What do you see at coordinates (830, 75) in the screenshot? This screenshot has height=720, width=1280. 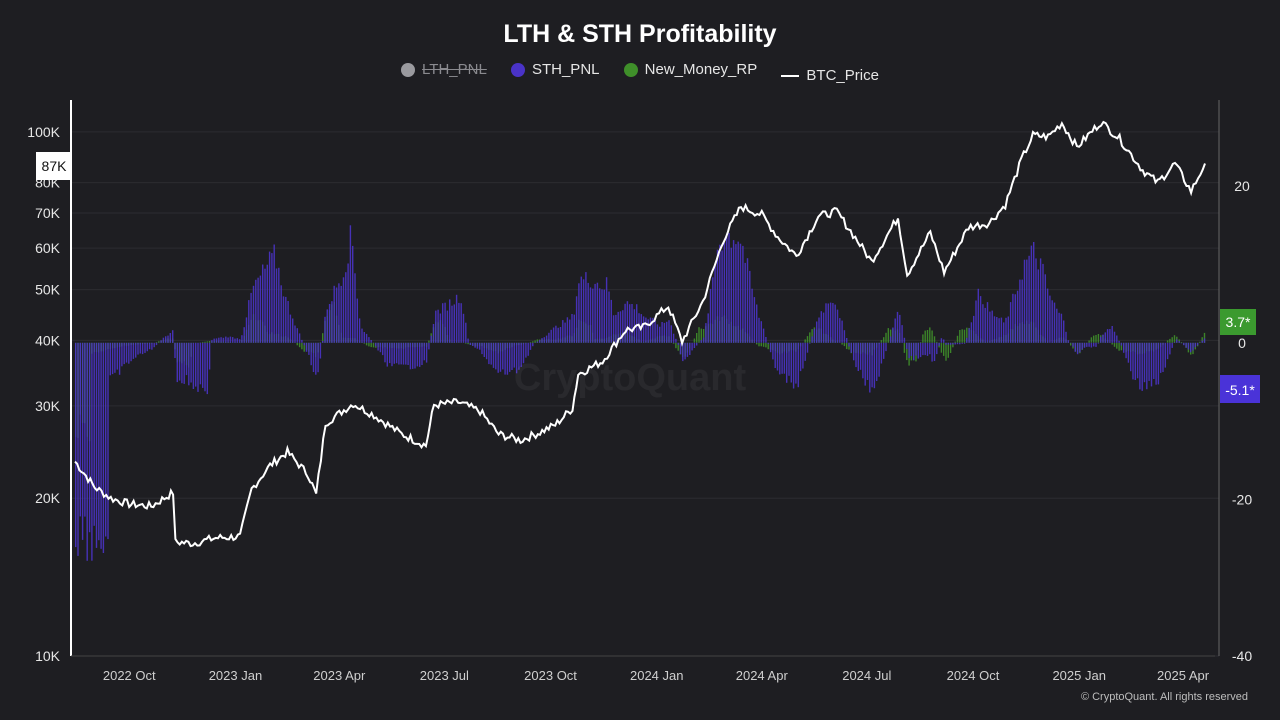 I see `legend-item-btc-price: BTC_Price` at bounding box center [830, 75].